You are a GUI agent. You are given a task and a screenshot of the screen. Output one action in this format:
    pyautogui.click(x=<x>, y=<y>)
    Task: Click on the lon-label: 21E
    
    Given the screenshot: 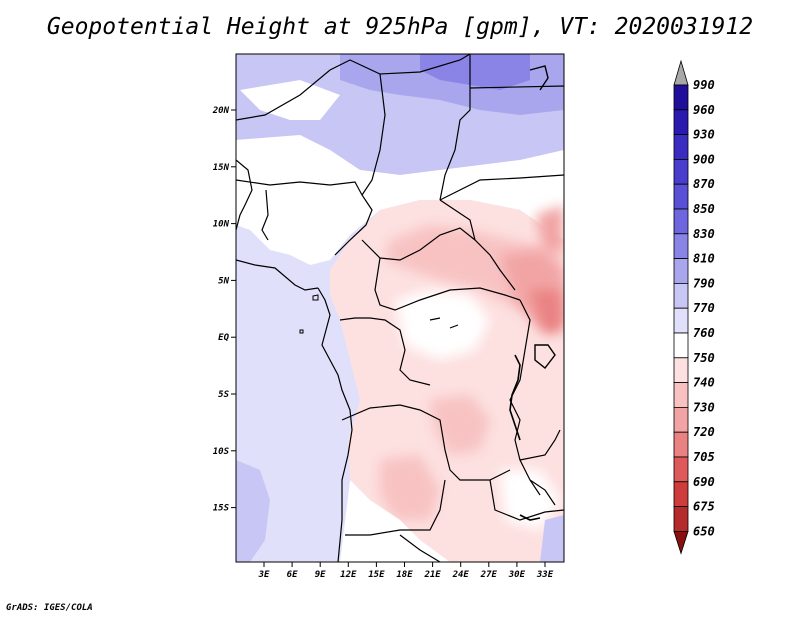 What is the action you would take?
    pyautogui.click(x=432, y=575)
    